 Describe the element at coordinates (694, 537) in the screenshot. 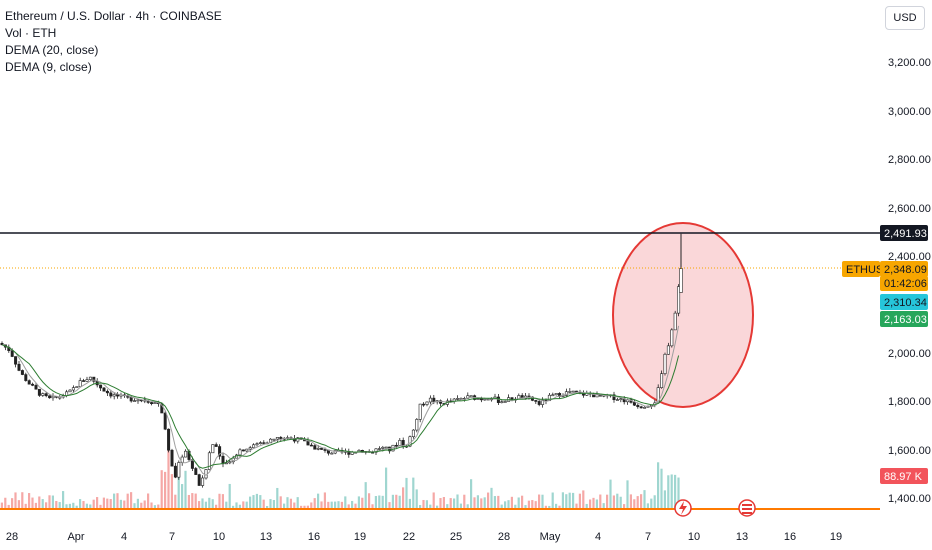

I see `x-tick-label: 10` at that location.